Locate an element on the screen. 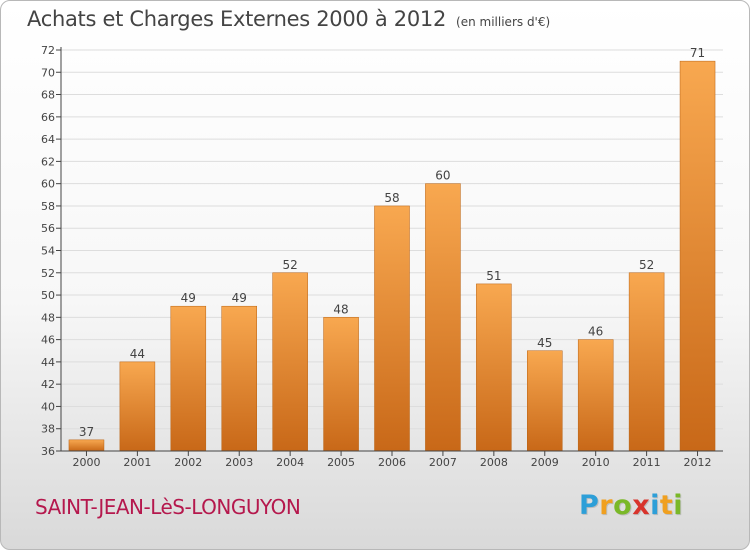 Image resolution: width=750 pixels, height=550 pixels. y-tick-label: 72 is located at coordinates (48, 50).